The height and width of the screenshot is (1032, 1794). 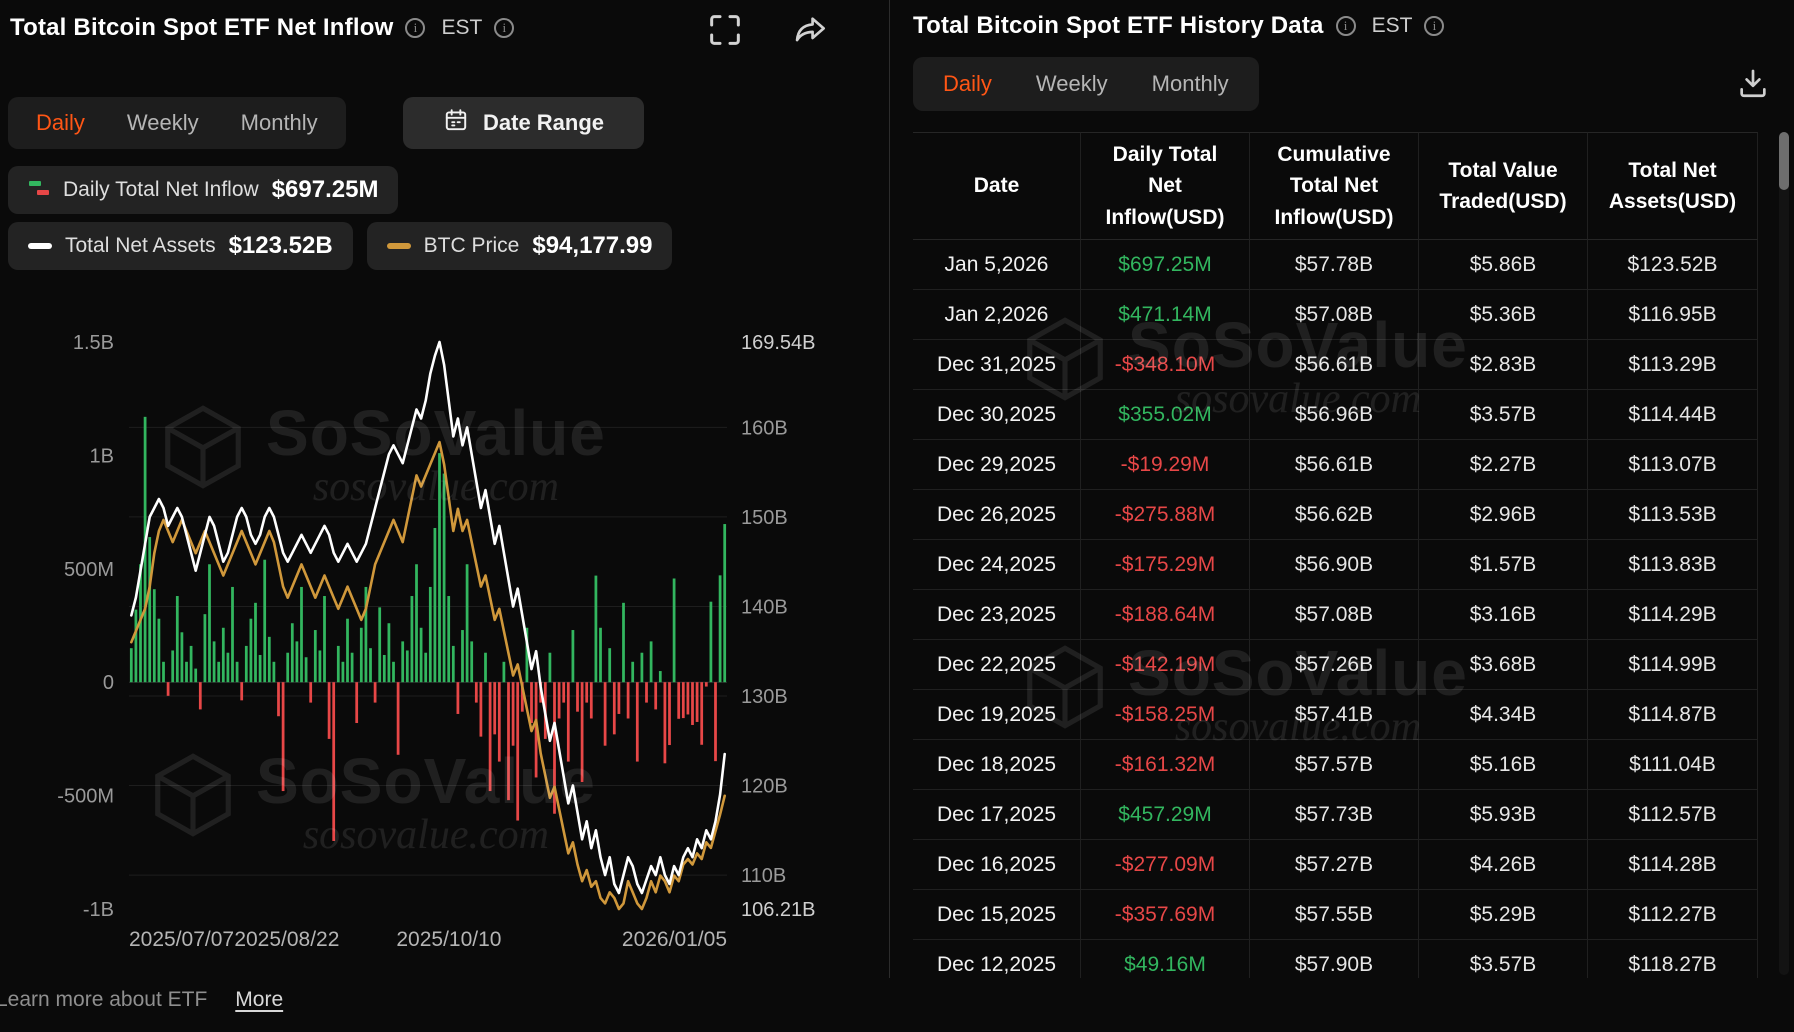 I want to click on cumulative-inflow-cell: $57.57B, so click(x=1334, y=765).